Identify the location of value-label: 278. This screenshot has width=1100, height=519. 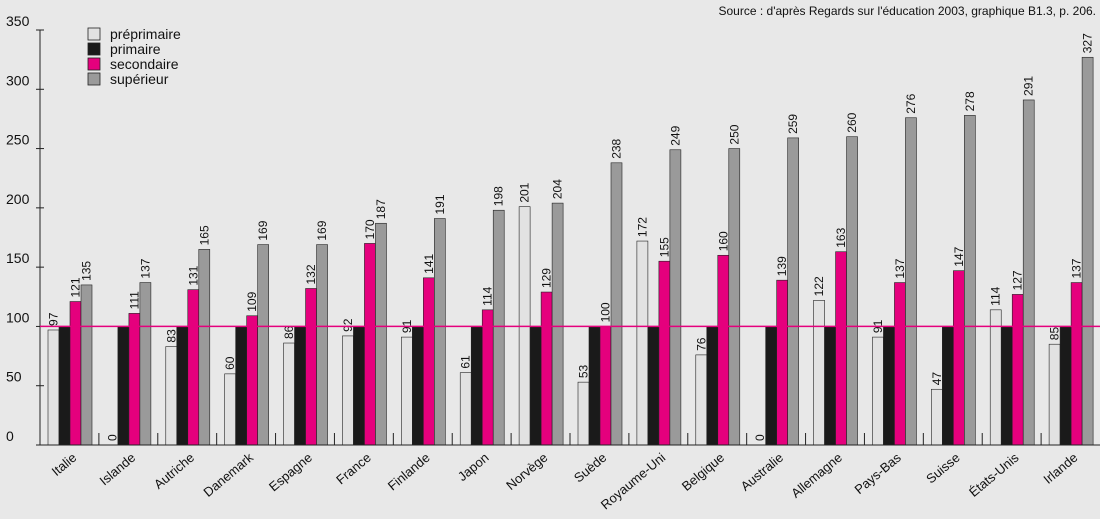
(970, 101).